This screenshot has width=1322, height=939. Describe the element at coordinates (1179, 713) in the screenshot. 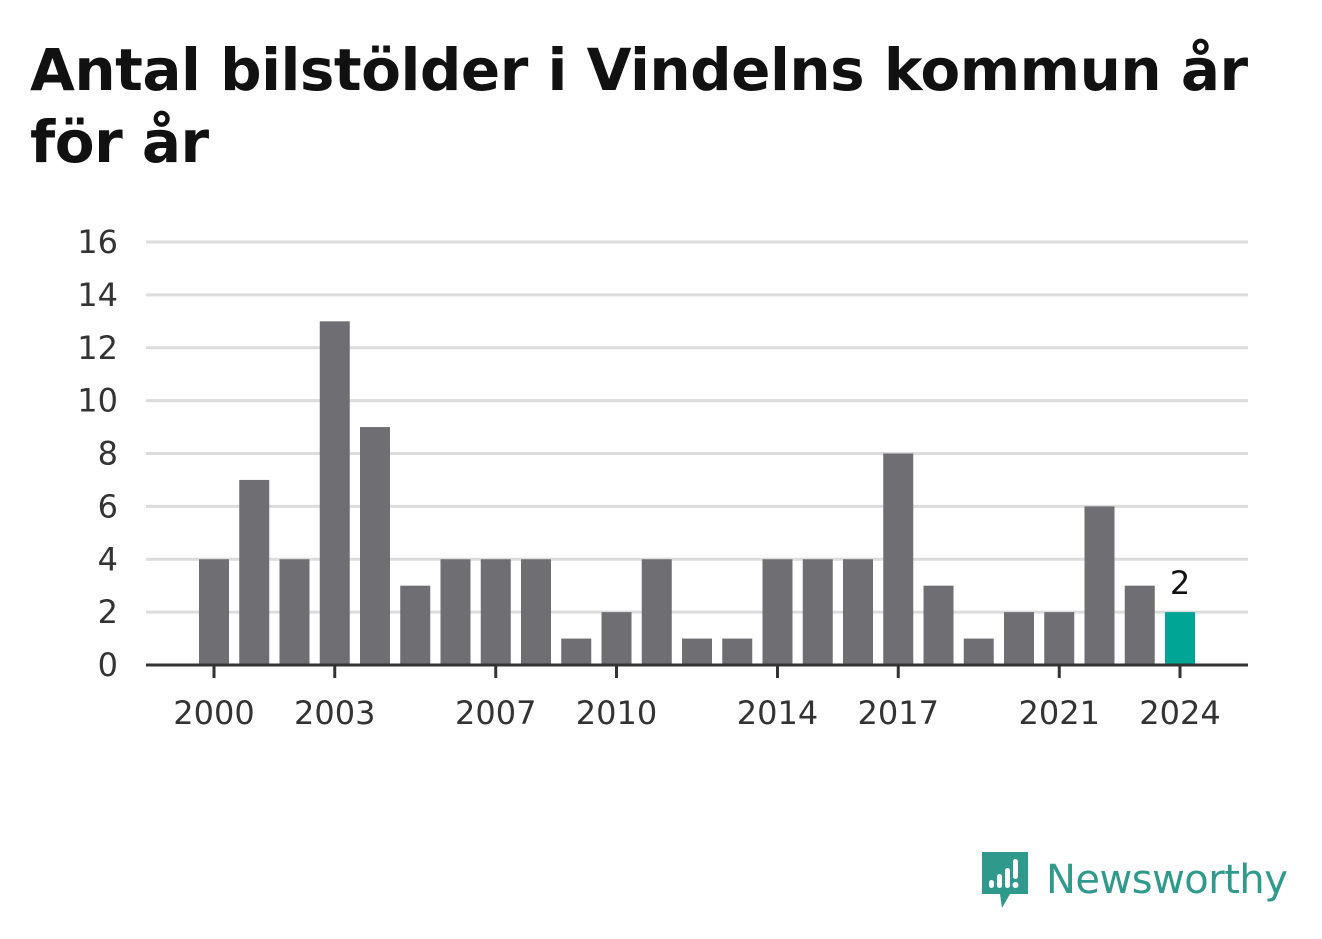

I see `x-tick-label: 2024` at that location.